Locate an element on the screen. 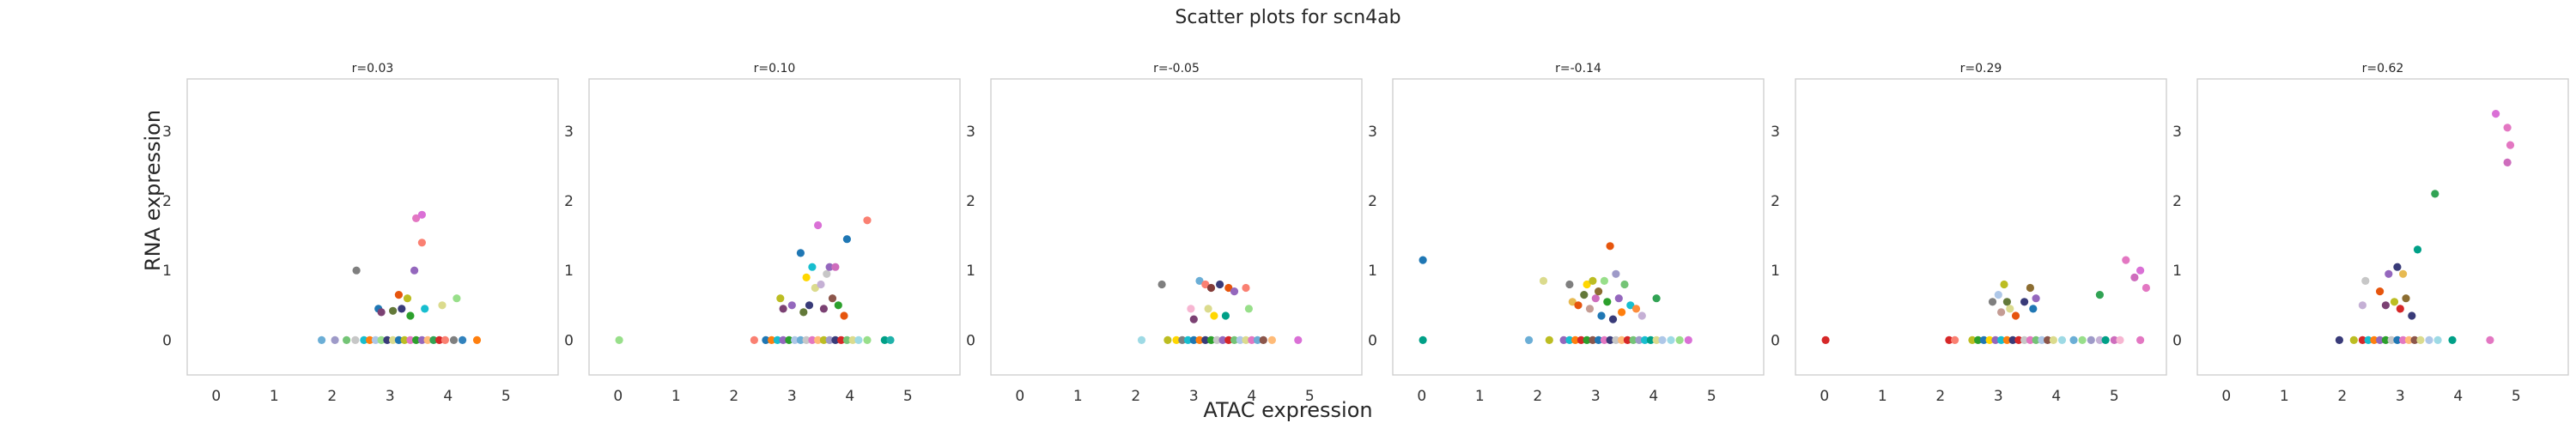  scatter-panel-2: r=0.10 0 1 2 3 4 5 0 1 2 3 is located at coordinates (762, 234).